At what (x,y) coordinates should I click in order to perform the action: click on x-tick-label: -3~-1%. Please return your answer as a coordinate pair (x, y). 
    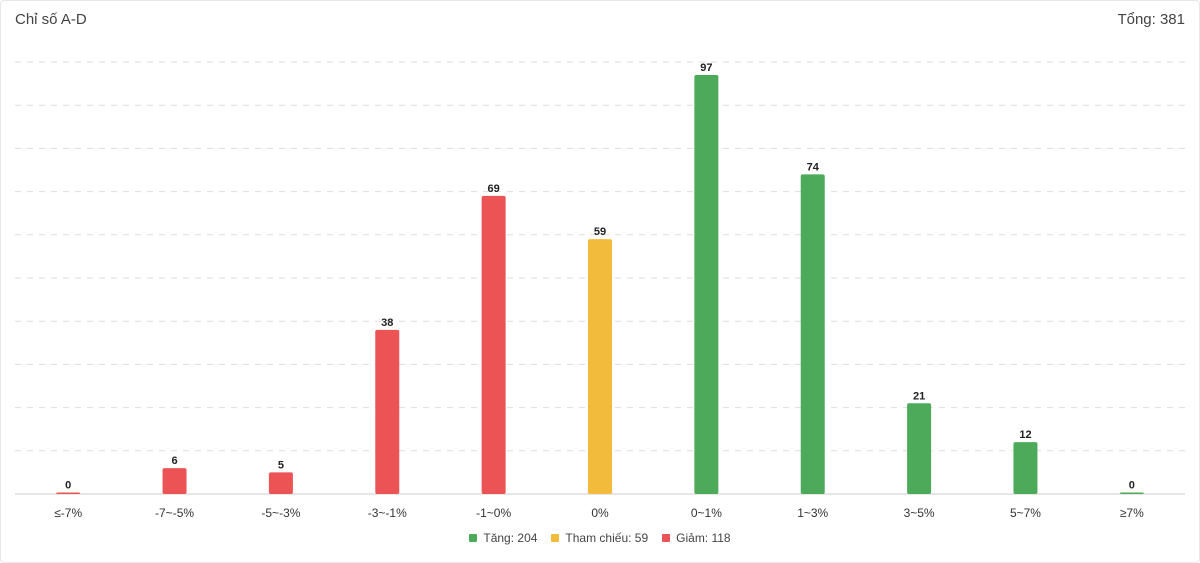
    Looking at the image, I should click on (387, 513).